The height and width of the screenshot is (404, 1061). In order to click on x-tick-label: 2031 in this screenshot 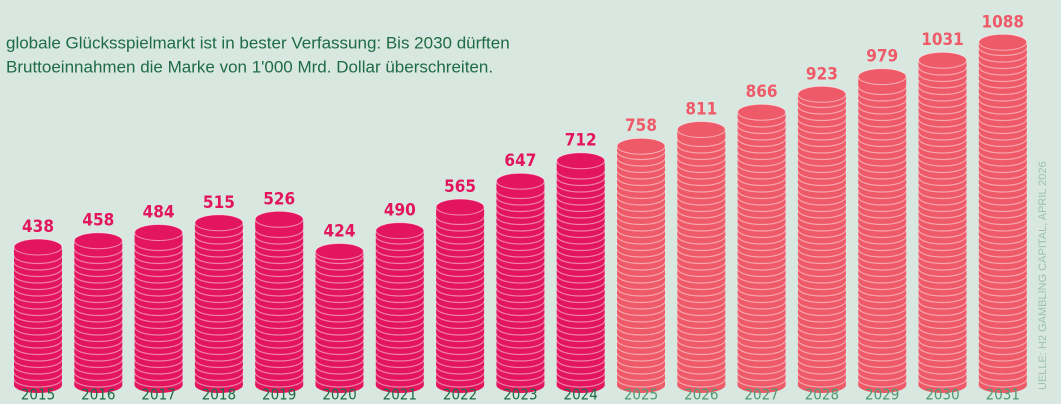, I will do `click(1003, 395)`.